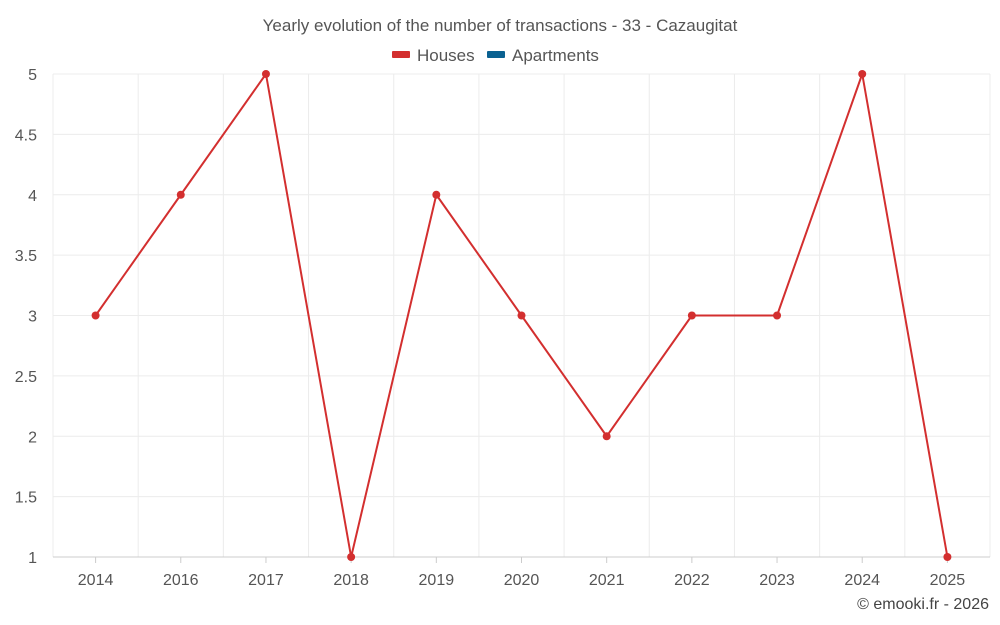 The height and width of the screenshot is (625, 1000). Describe the element at coordinates (32, 558) in the screenshot. I see `y-tick-label: 1` at that location.